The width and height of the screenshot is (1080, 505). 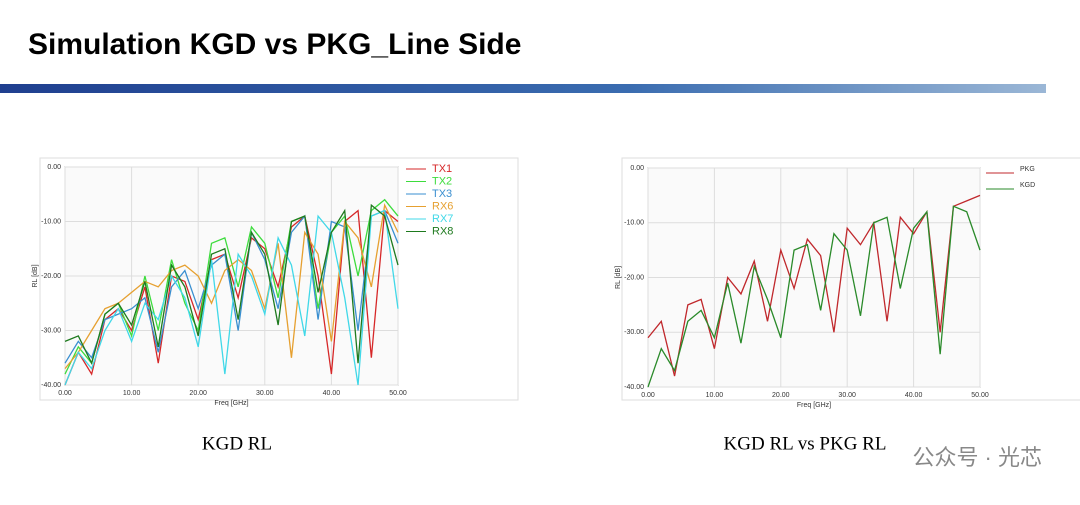 I want to click on legend-label: RX7, so click(x=442, y=219).